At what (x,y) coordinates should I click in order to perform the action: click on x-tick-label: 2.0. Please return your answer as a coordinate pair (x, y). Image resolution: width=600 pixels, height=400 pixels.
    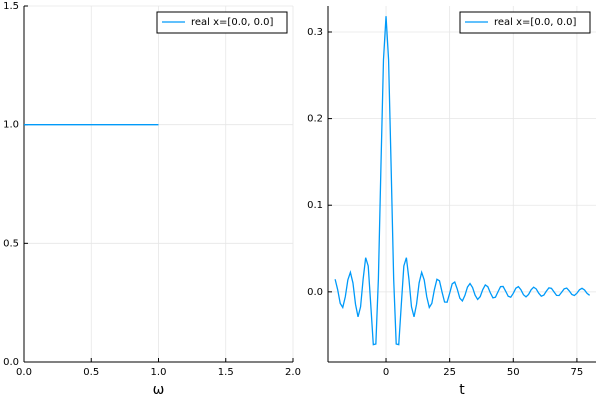
    Looking at the image, I should click on (293, 372).